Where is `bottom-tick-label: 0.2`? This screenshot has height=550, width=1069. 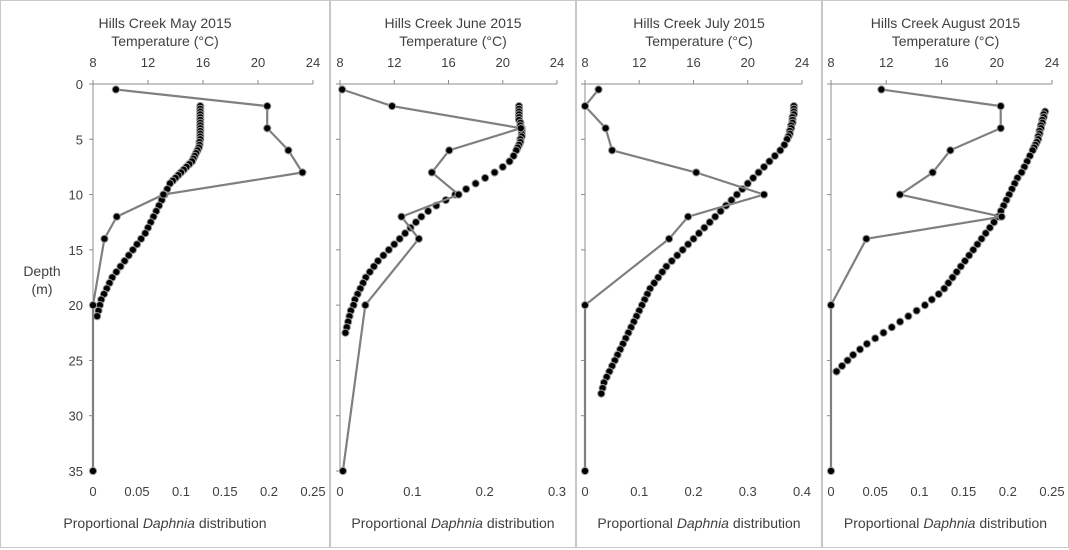 bottom-tick-label: 0.2 is located at coordinates (269, 491).